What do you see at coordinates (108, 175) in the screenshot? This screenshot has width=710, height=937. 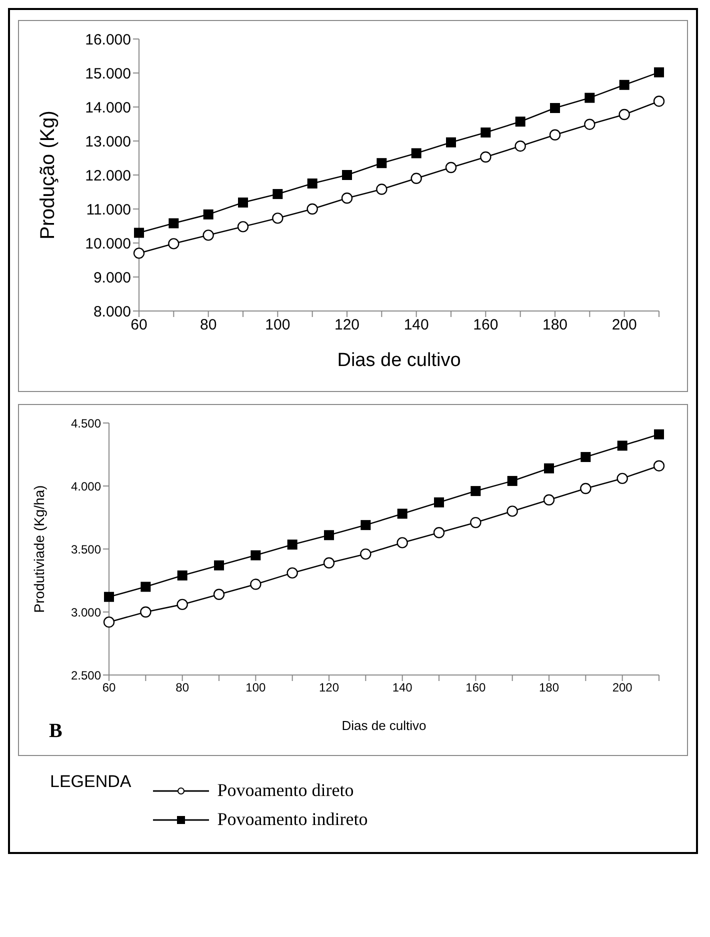 I see `y-tick-label: 12.000` at bounding box center [108, 175].